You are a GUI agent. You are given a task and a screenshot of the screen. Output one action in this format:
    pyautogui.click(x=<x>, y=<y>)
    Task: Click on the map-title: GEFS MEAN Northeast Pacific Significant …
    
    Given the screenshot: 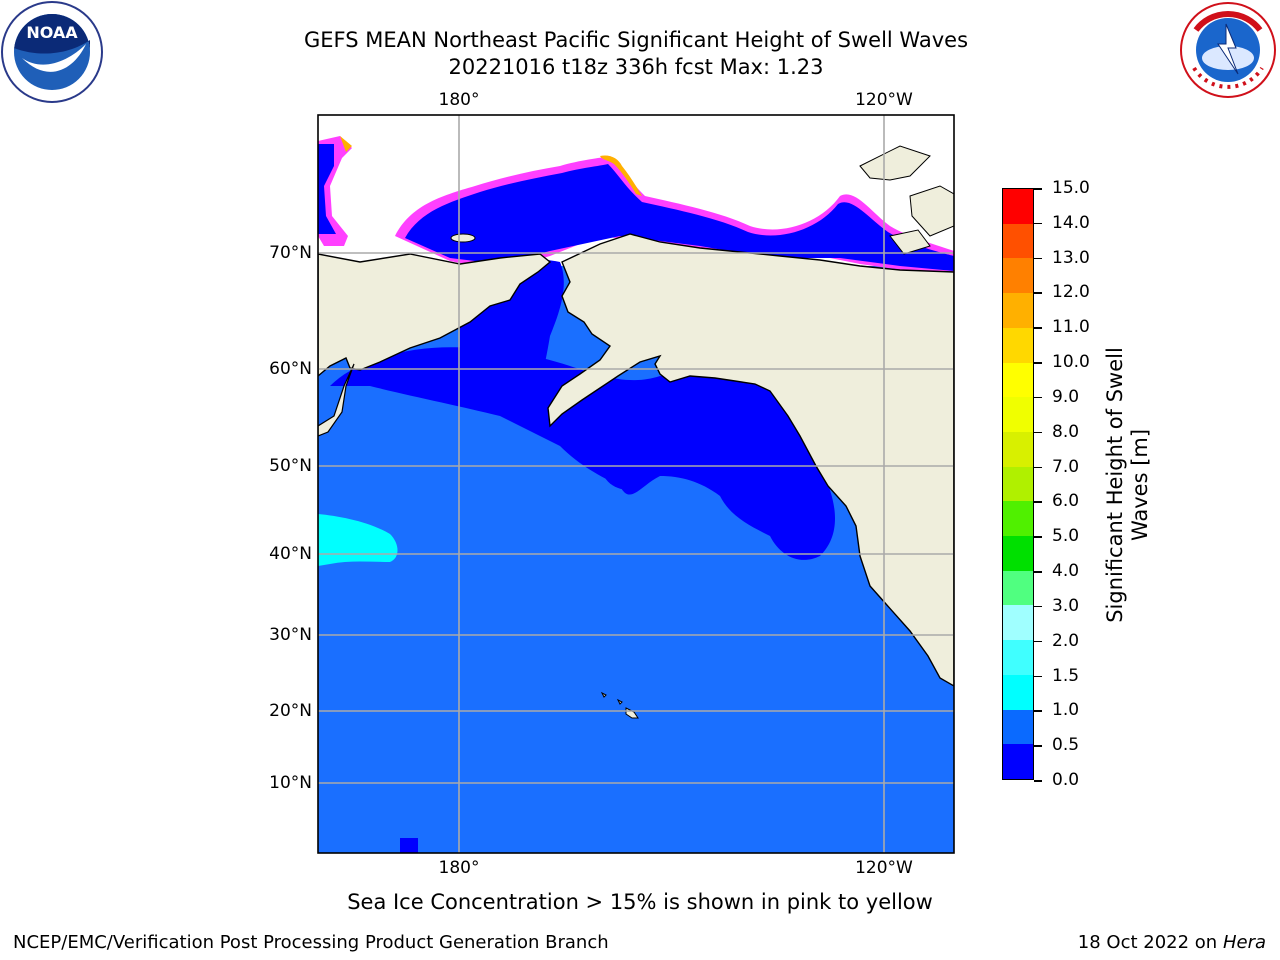 What is the action you would take?
    pyautogui.click(x=636, y=40)
    